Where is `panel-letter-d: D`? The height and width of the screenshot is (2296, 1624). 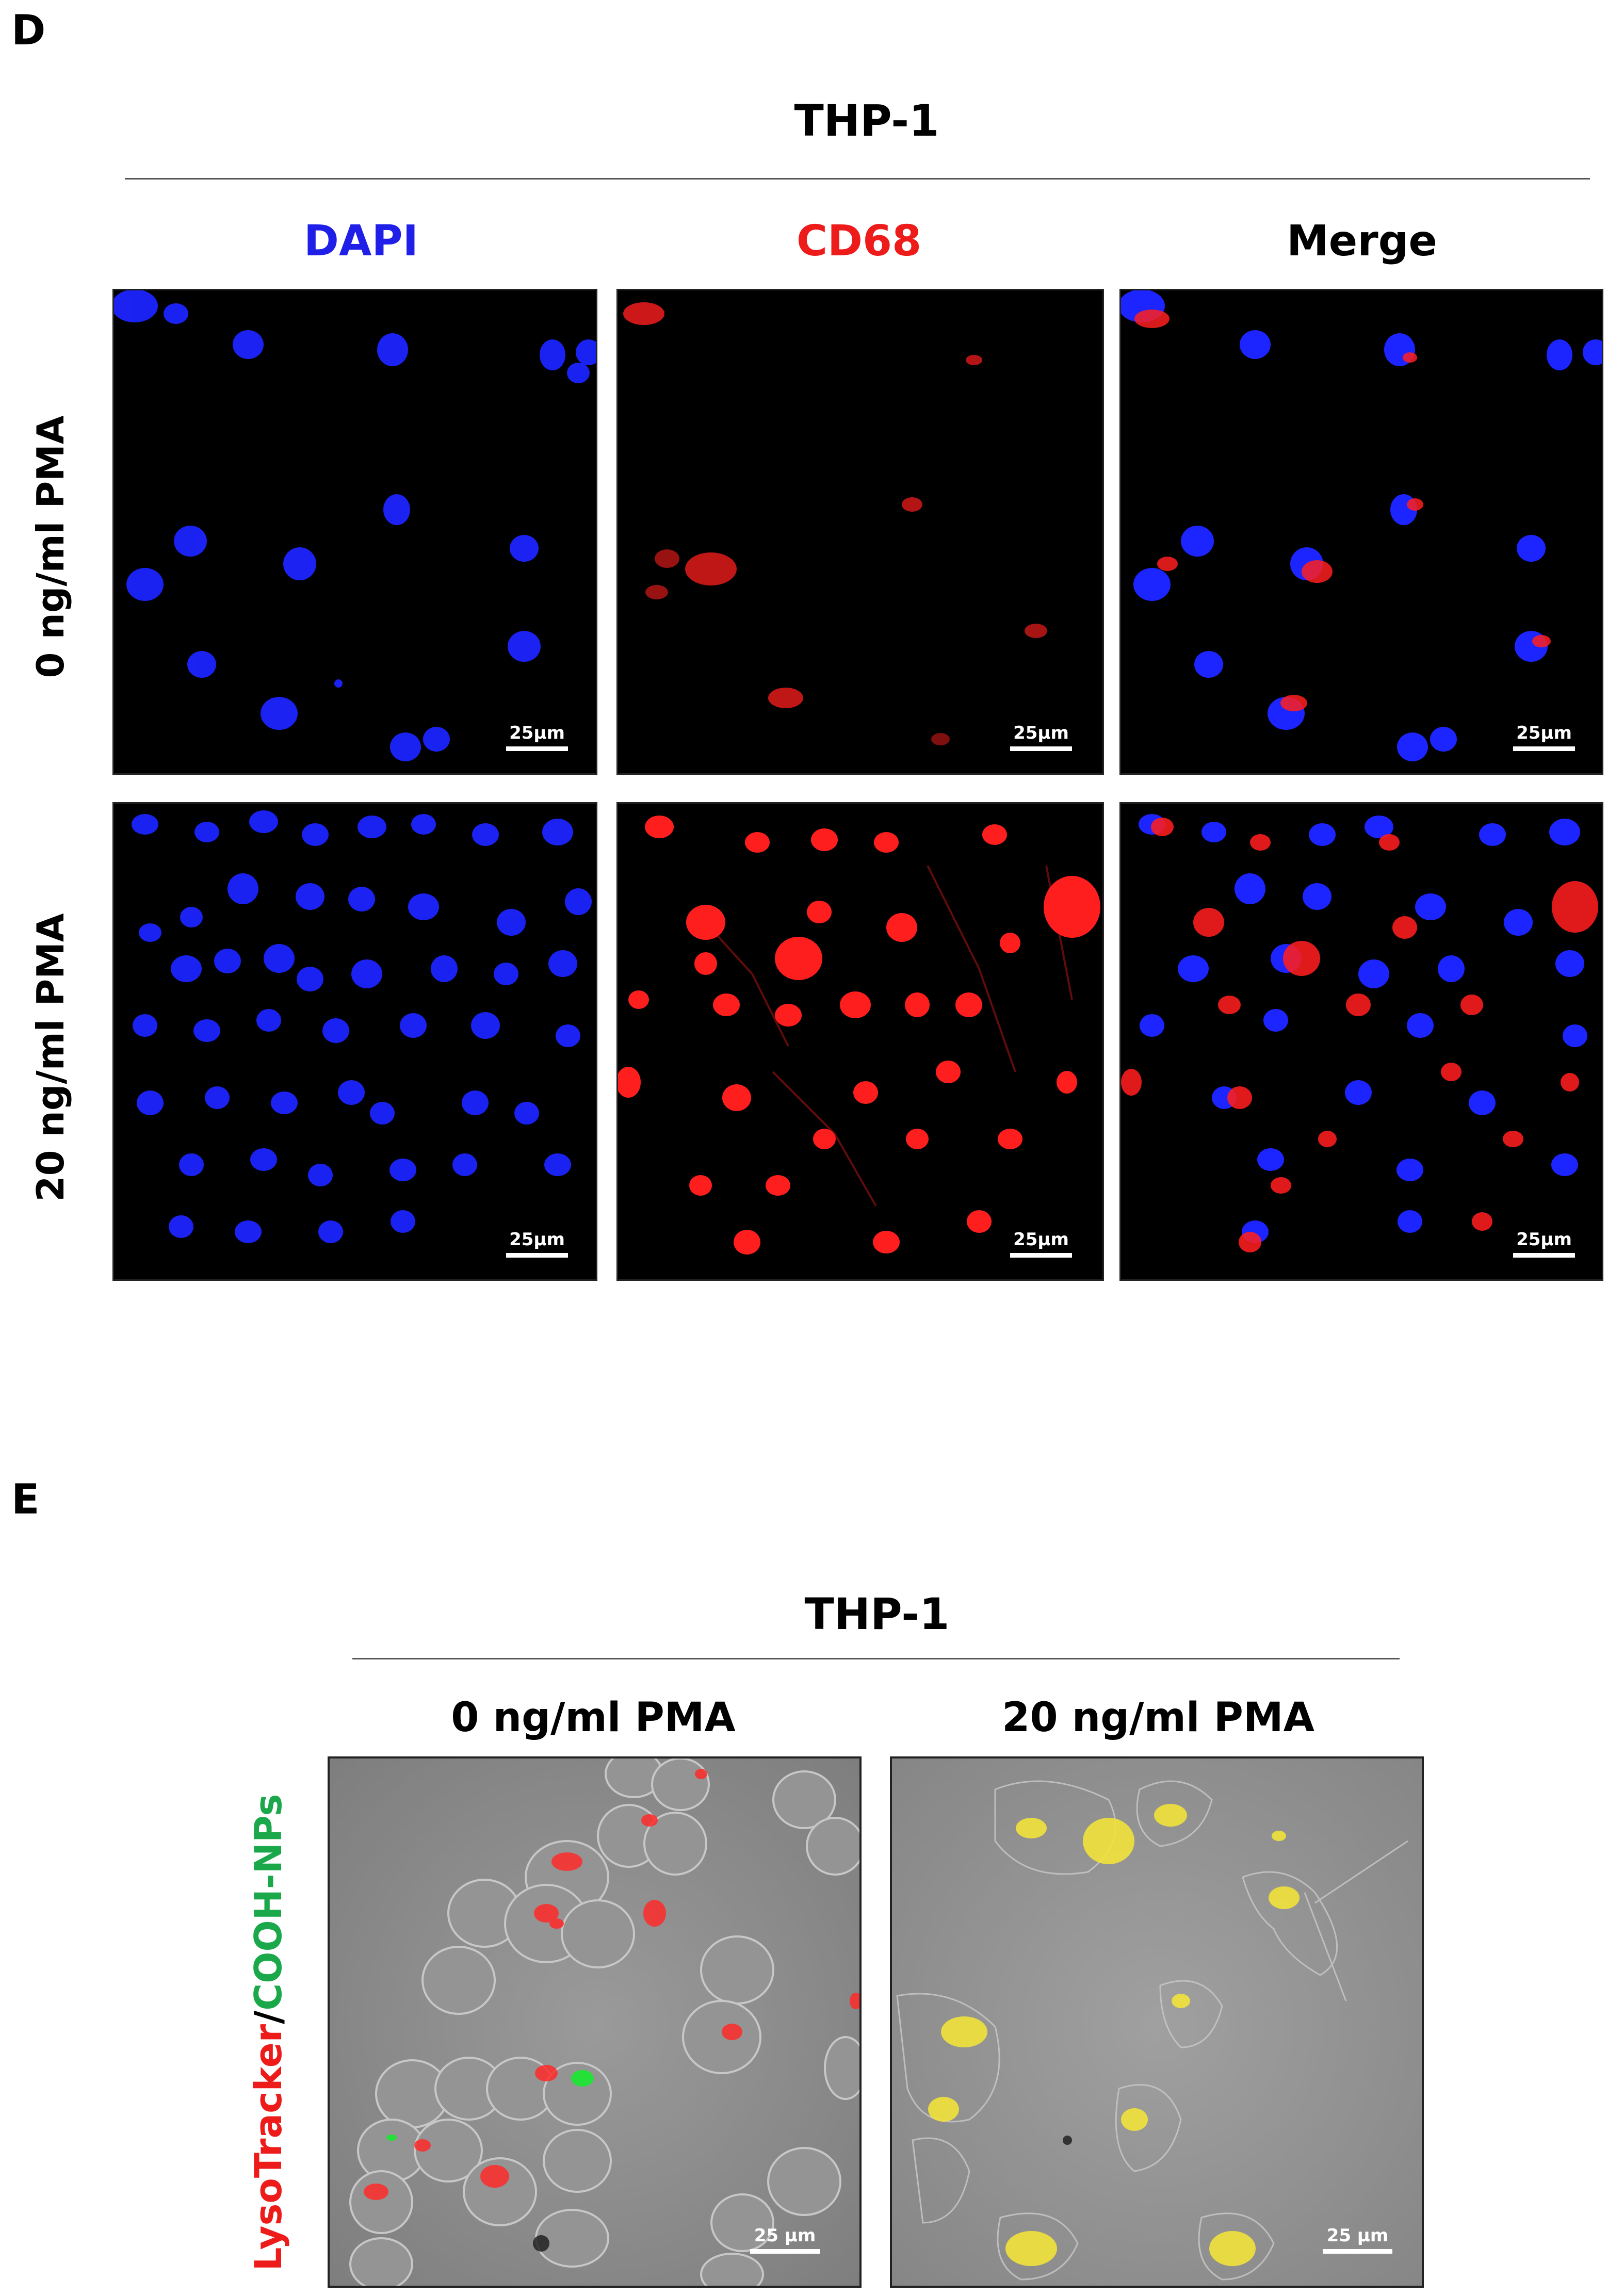
panel-letter-d: D is located at coordinates (29, 30).